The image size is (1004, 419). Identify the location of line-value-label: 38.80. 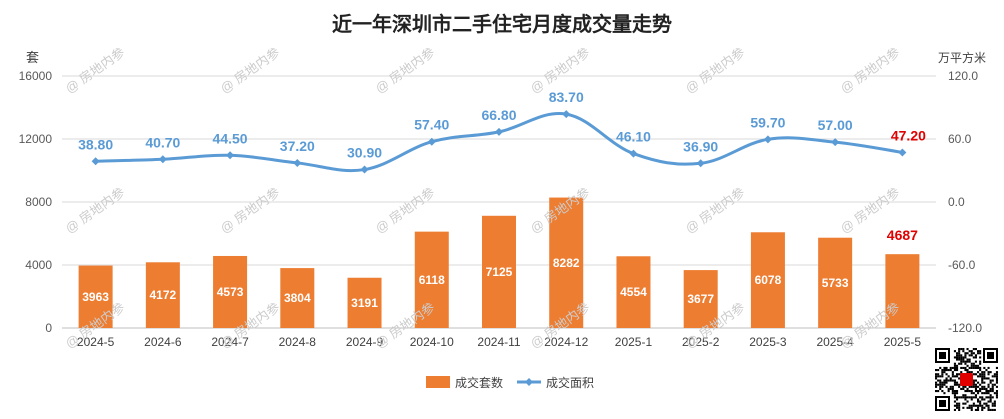
(95, 144).